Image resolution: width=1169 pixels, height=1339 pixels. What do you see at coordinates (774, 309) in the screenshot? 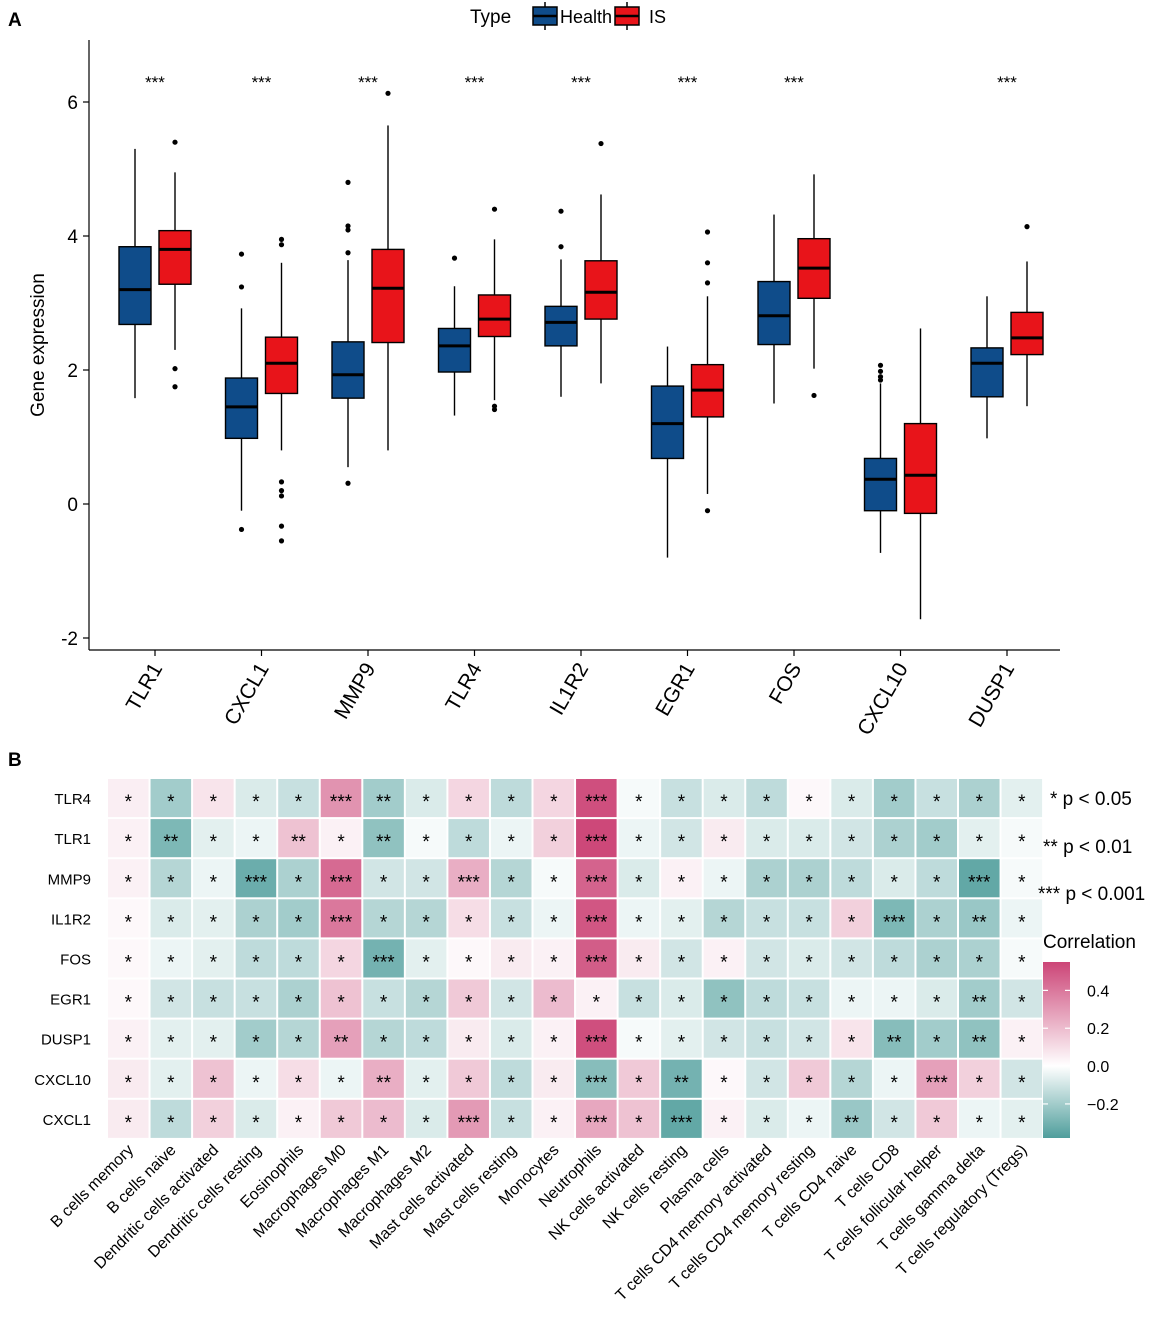
I see `box-health-fos` at bounding box center [774, 309].